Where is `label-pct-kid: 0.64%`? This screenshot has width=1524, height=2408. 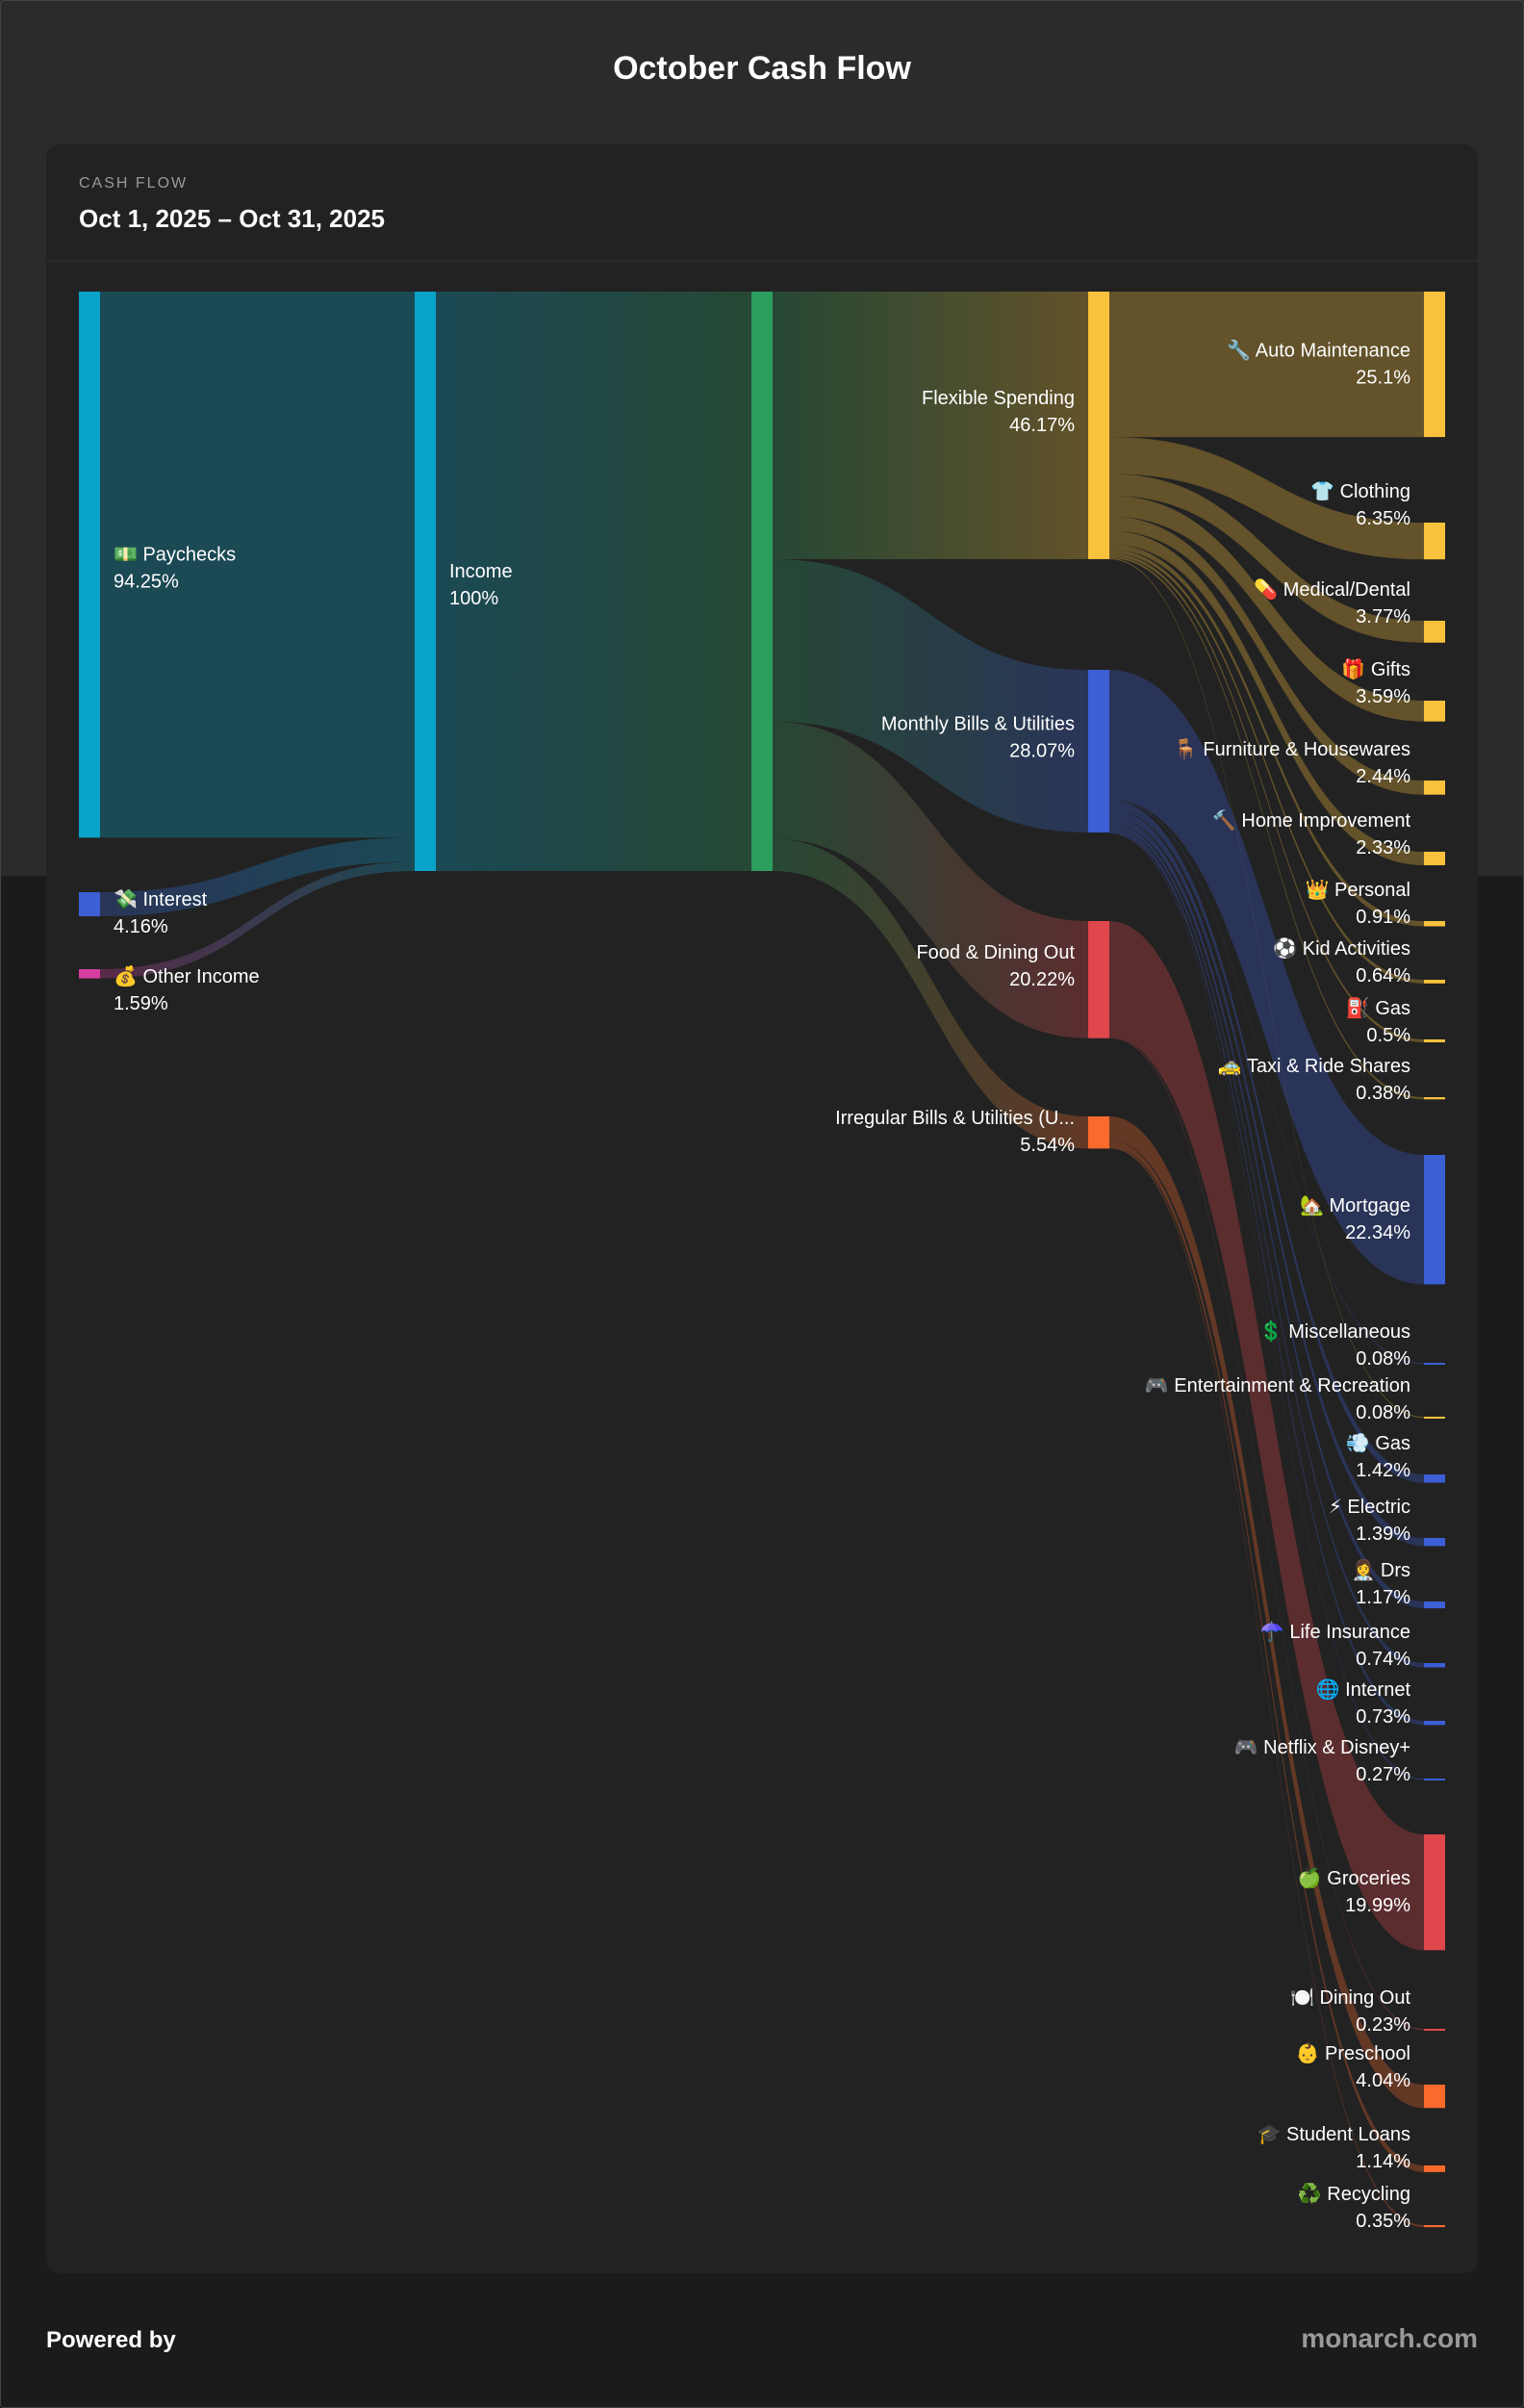 label-pct-kid: 0.64% is located at coordinates (1383, 975).